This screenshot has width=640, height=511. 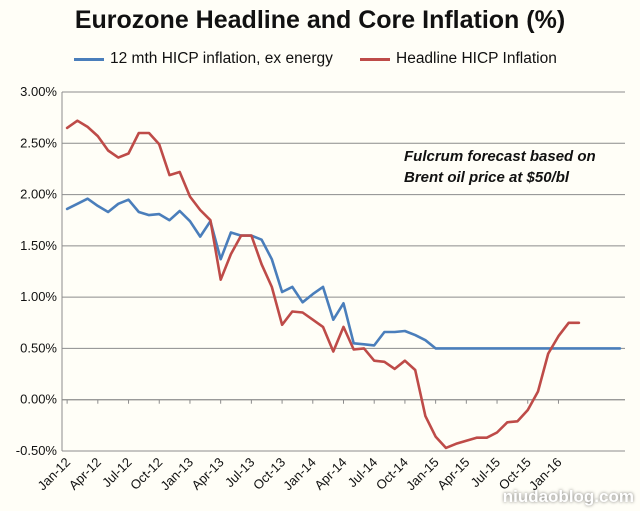 What do you see at coordinates (392, 474) in the screenshot?
I see `x-tick-label: Oct-14` at bounding box center [392, 474].